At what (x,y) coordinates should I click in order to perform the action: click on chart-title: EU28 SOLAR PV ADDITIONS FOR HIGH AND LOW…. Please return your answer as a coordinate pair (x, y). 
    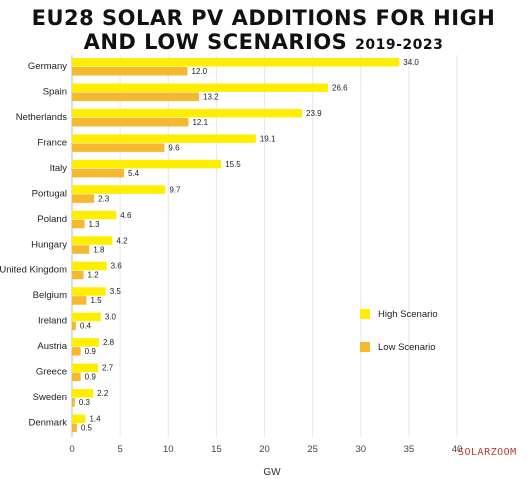
    Looking at the image, I should click on (263, 31).